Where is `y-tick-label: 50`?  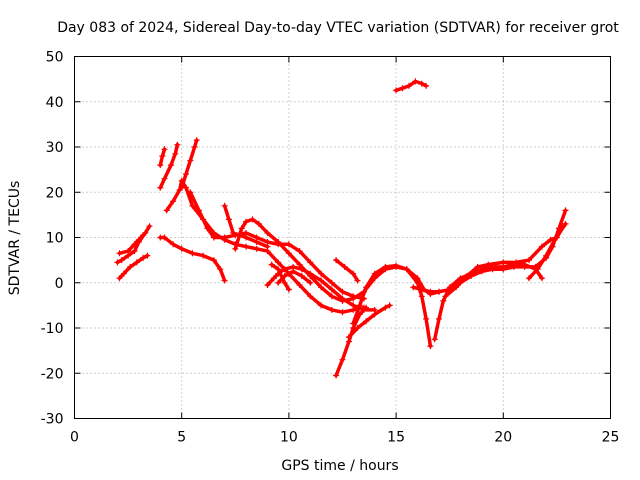 y-tick-label: 50 is located at coordinates (55, 58).